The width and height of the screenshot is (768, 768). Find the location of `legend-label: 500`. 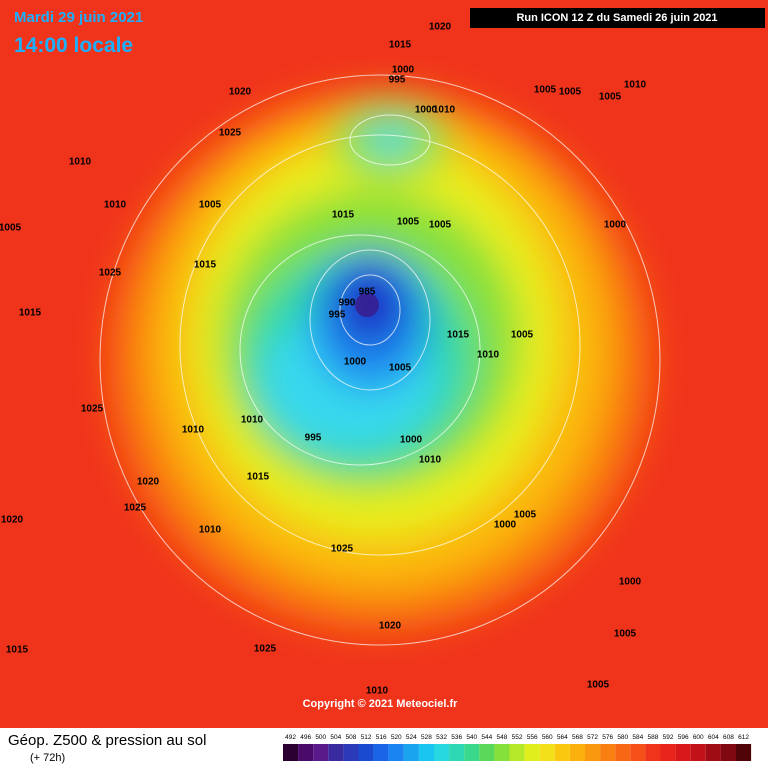

legend-label: 500 is located at coordinates (320, 737).